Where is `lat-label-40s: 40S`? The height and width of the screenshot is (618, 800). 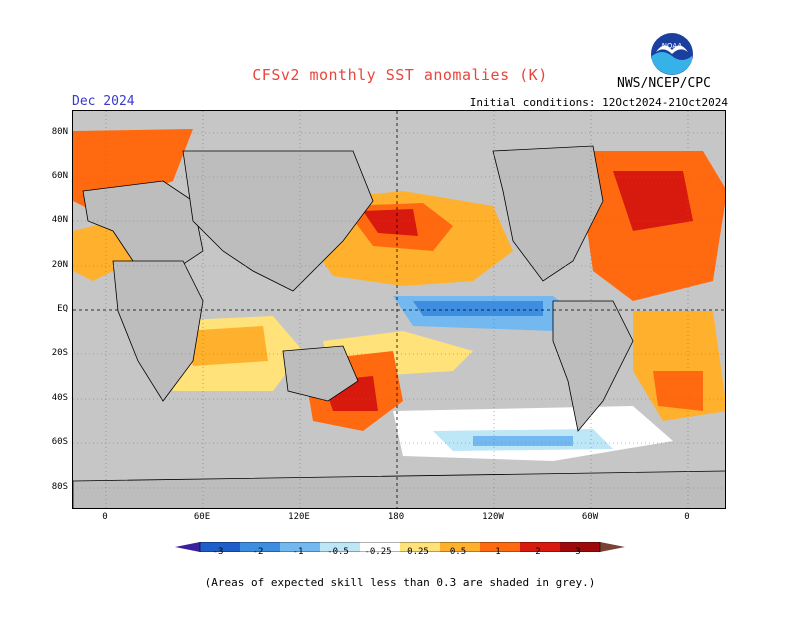 lat-label-40s: 40S is located at coordinates (59, 398).